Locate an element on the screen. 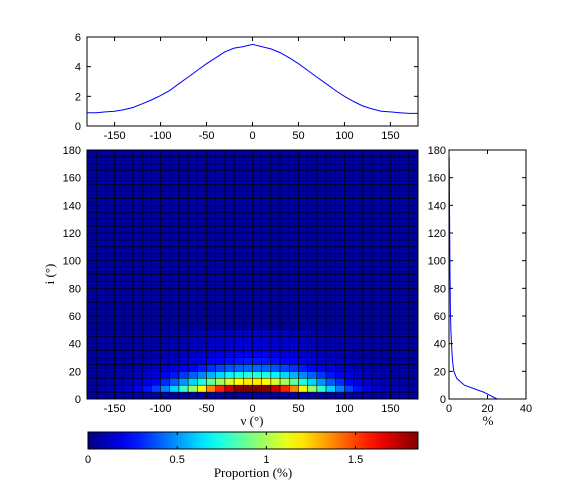  right-ytick-label: 80 is located at coordinates (440, 289).